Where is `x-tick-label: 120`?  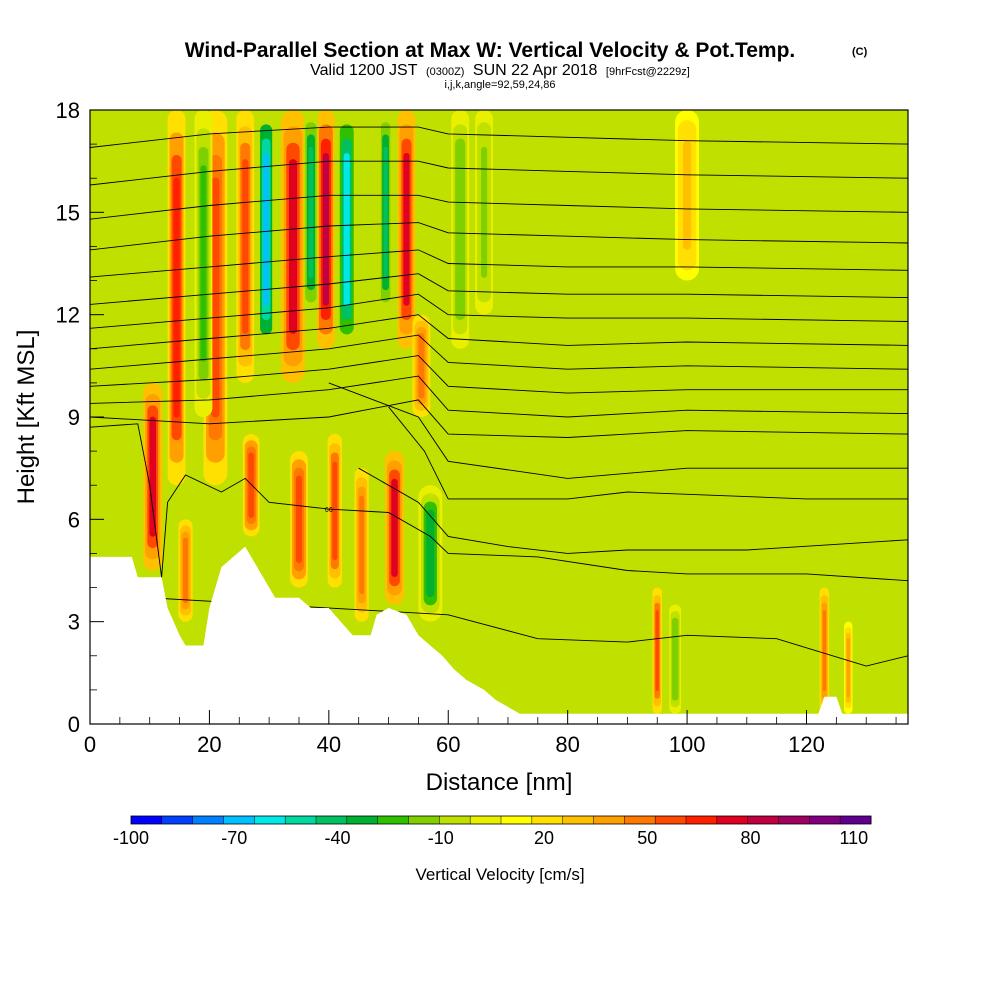
x-tick-label: 120 is located at coordinates (806, 744).